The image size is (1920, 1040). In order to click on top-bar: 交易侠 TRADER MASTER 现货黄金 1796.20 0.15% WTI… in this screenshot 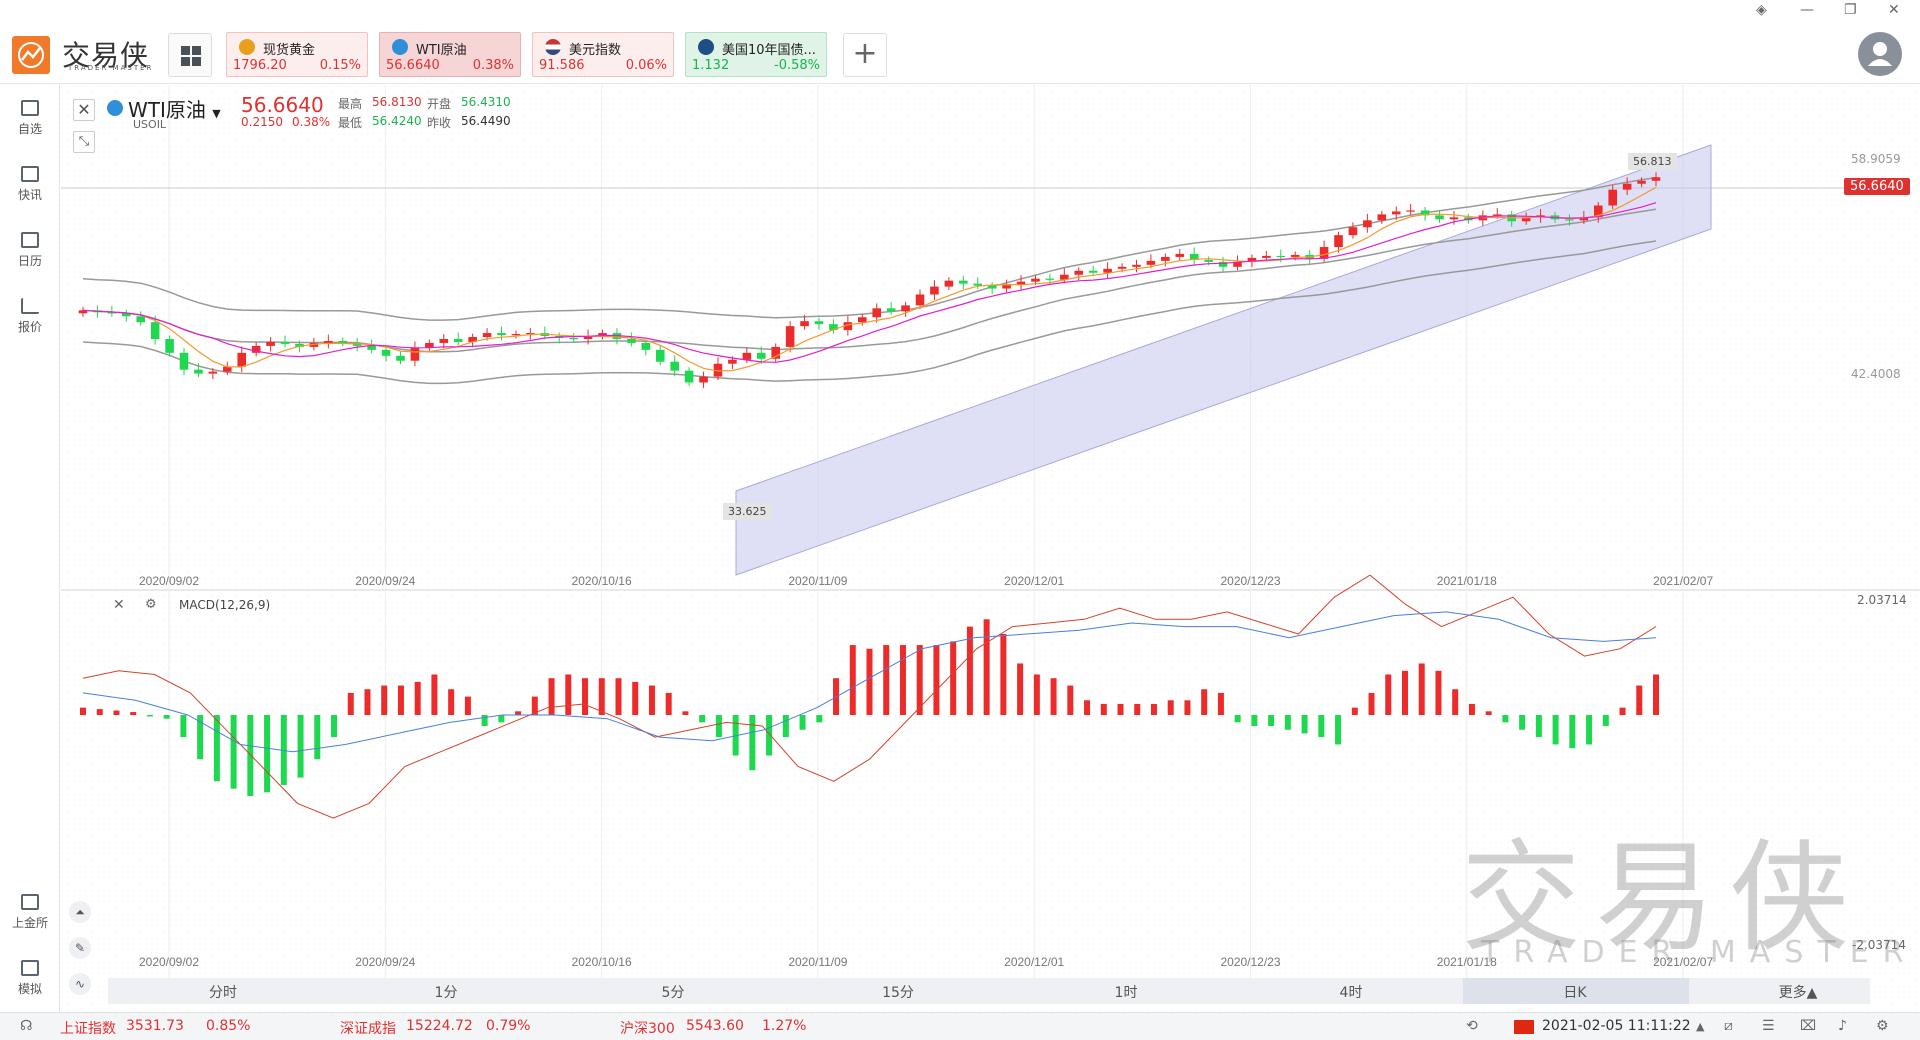, I will do `click(960, 42)`.